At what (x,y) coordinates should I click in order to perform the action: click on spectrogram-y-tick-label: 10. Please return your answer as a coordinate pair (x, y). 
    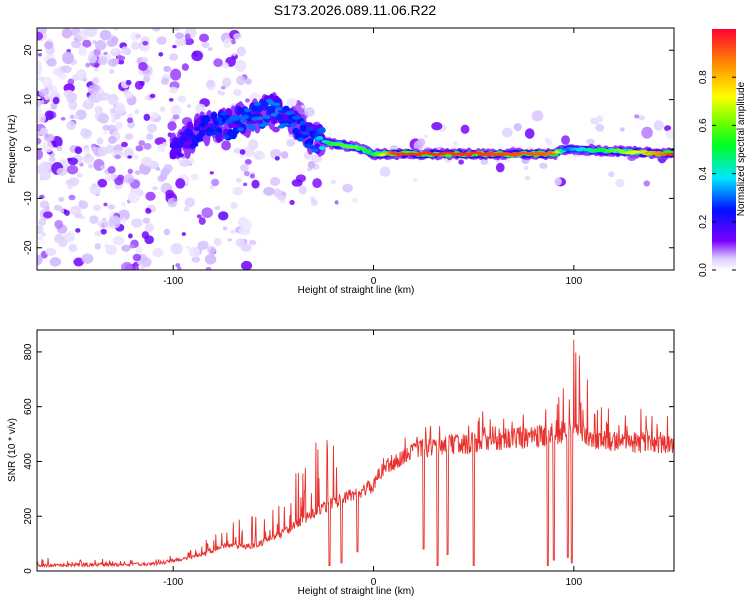
    Looking at the image, I should click on (28, 100).